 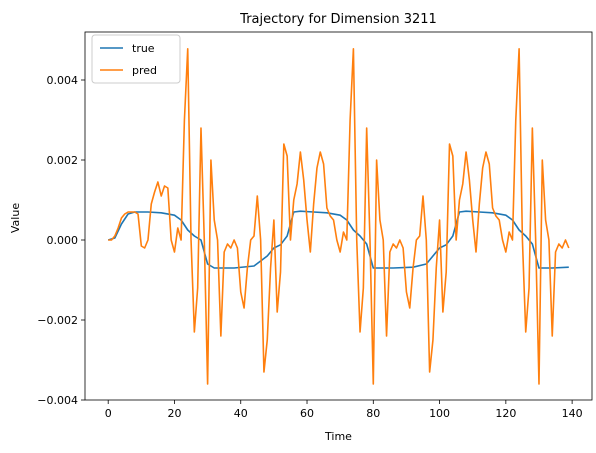 I want to click on y-tick-label: 0.000, so click(x=63, y=240).